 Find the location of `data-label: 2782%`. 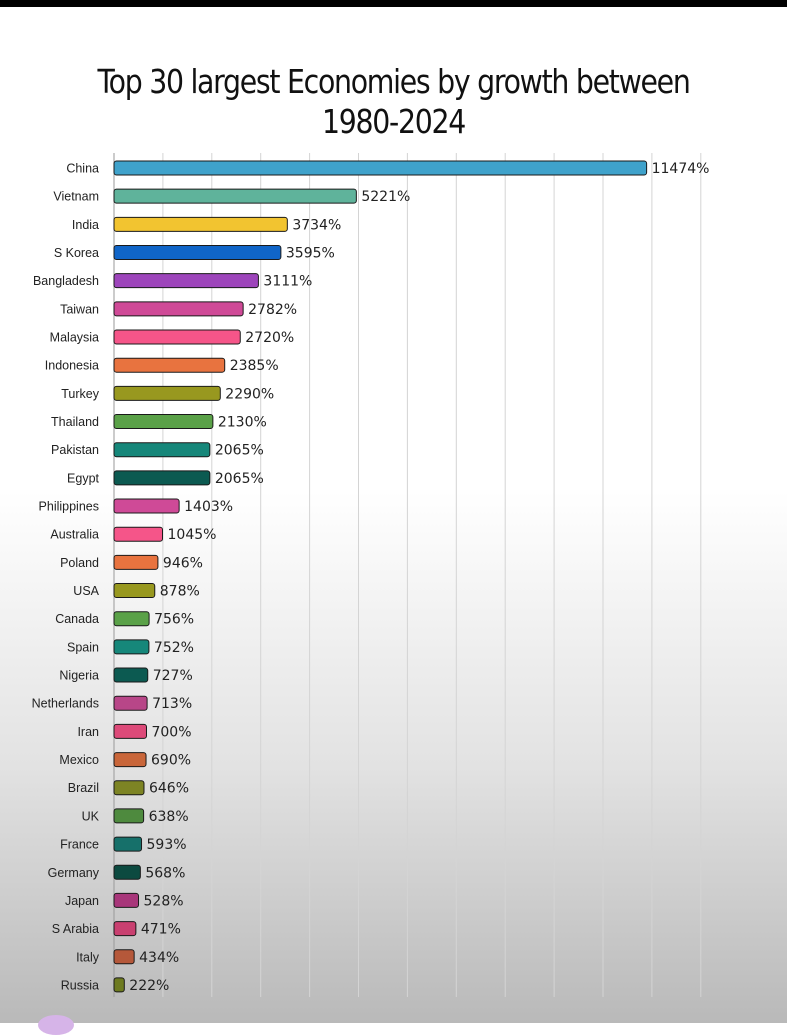

data-label: 2782% is located at coordinates (272, 310).